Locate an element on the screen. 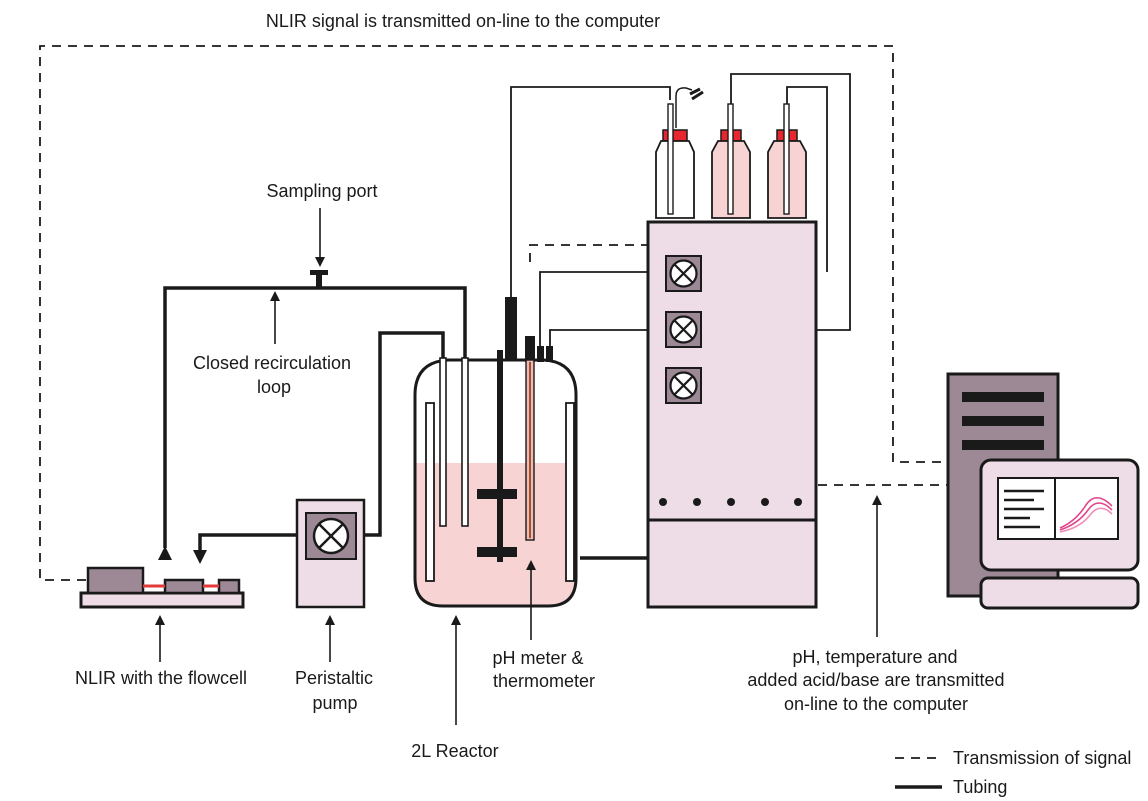  ph-label-line2: thermometer is located at coordinates (544, 681).